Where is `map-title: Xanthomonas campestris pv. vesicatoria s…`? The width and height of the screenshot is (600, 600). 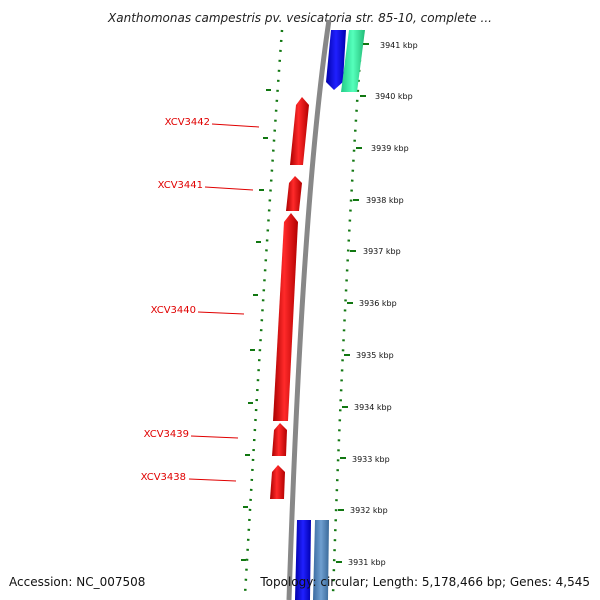
map-title: Xanthomonas campestris pv. vesicatoria s… is located at coordinates (299, 18).